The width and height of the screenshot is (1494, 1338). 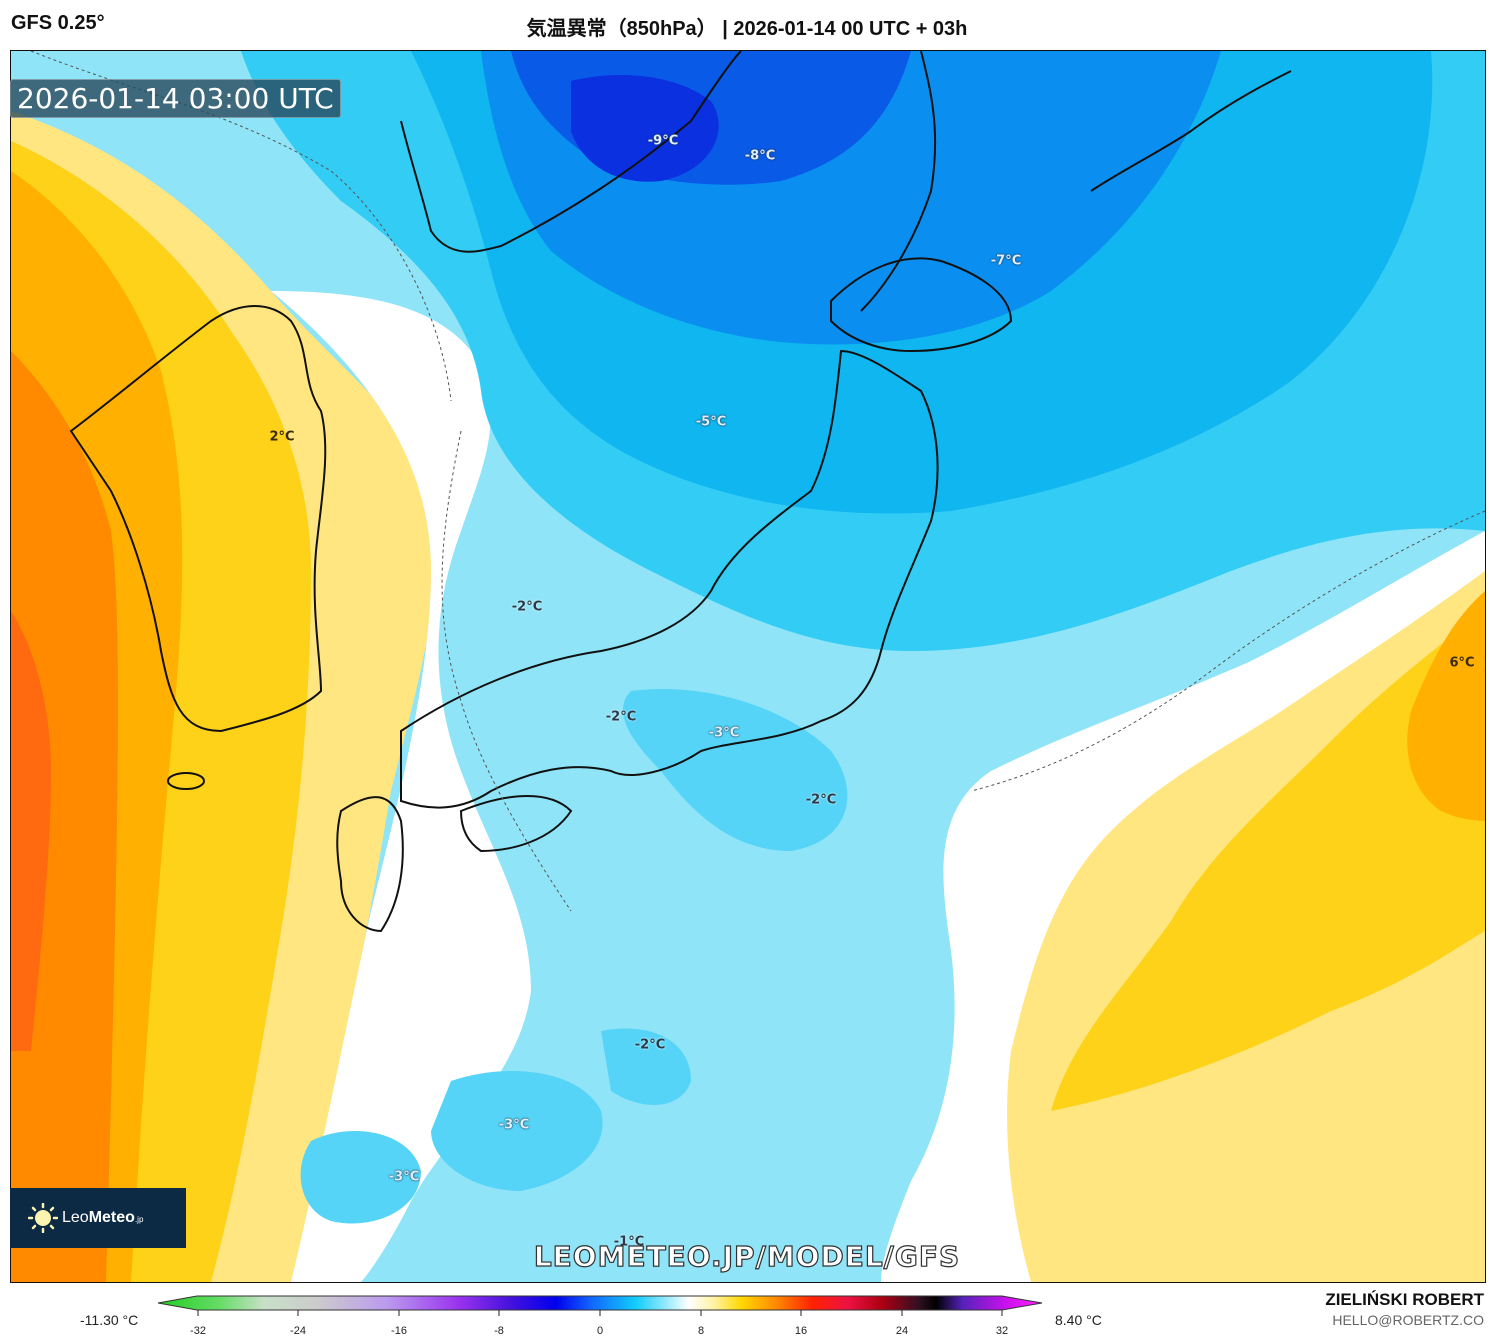 What do you see at coordinates (198, 1331) in the screenshot?
I see `colorbar-tick: -32` at bounding box center [198, 1331].